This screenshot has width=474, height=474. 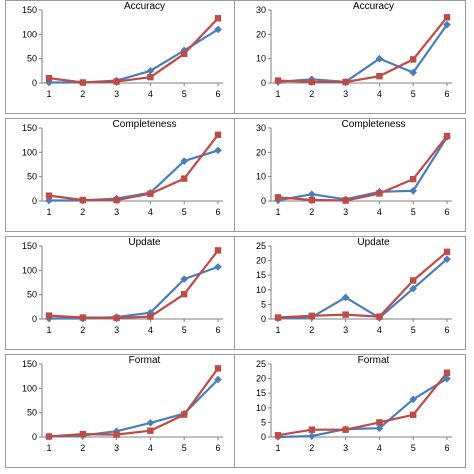 I want to click on chart-panel: Completeness 0 50 100 150 1 2 3 4 5 6, so click(x=121, y=175).